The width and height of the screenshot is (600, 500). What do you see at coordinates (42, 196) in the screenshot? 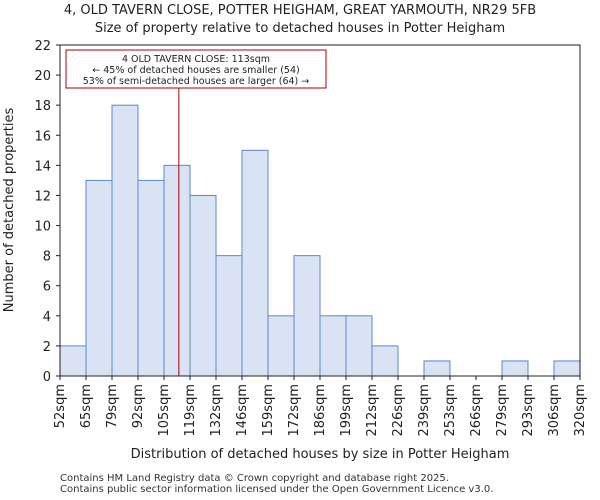
I see `y-tick-label: 12` at bounding box center [42, 196].